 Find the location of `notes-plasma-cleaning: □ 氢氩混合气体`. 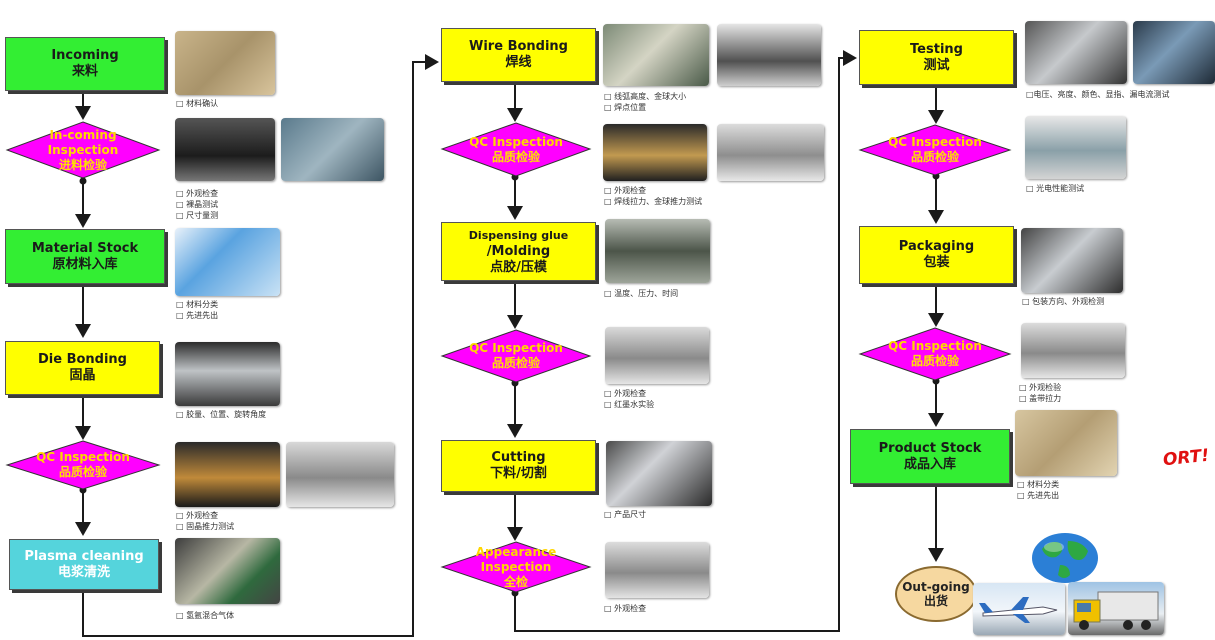

notes-plasma-cleaning: □ 氢氩混合气体 is located at coordinates (205, 615).